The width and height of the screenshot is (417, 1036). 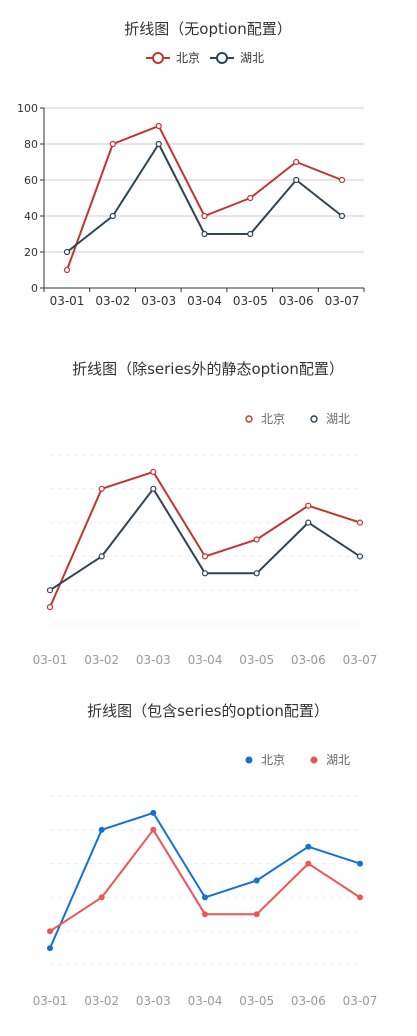 What do you see at coordinates (27, 108) in the screenshot?
I see `y-tick-label: 100` at bounding box center [27, 108].